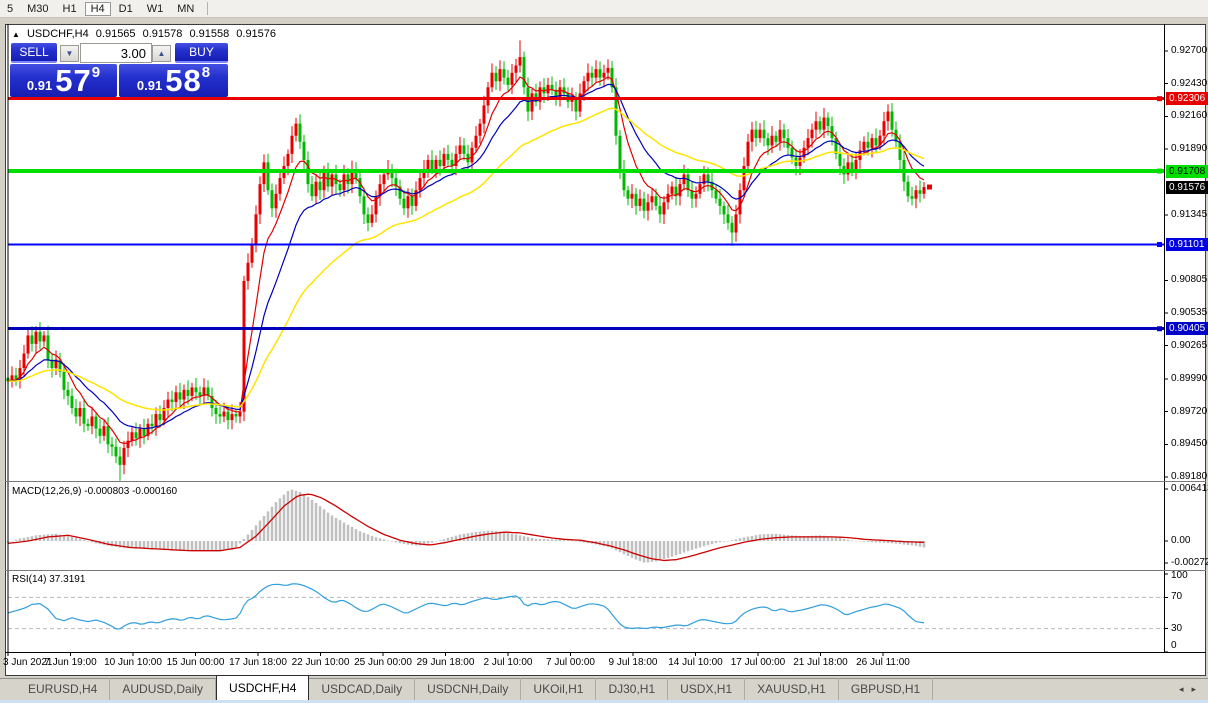 The width and height of the screenshot is (1208, 703). I want to click on date-axis-label: 15 Jun 00:00, so click(195, 662).